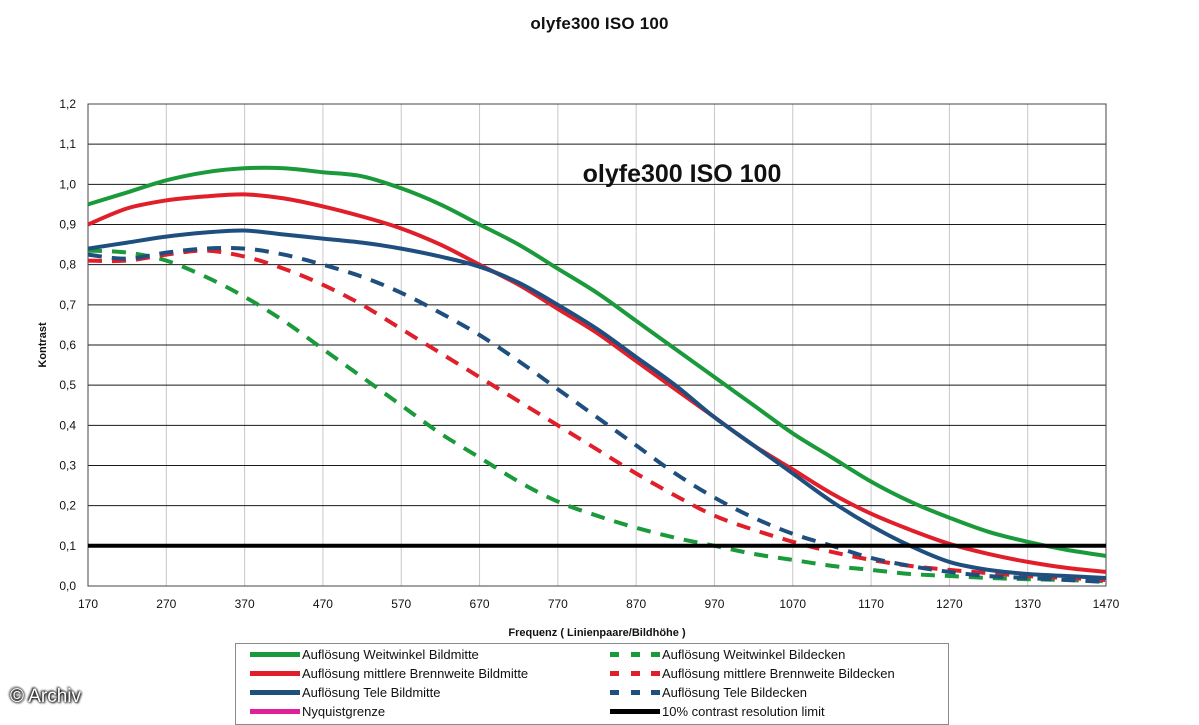 This screenshot has width=1199, height=725. I want to click on x-tick-label: 1070, so click(792, 604).